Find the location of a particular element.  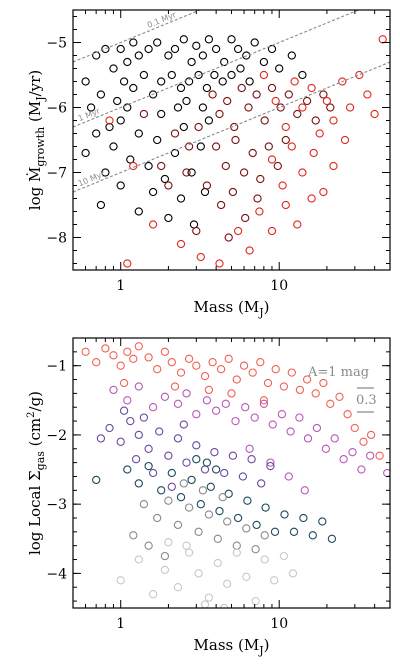

x-tick-label: 1 is located at coordinates (120, 286).